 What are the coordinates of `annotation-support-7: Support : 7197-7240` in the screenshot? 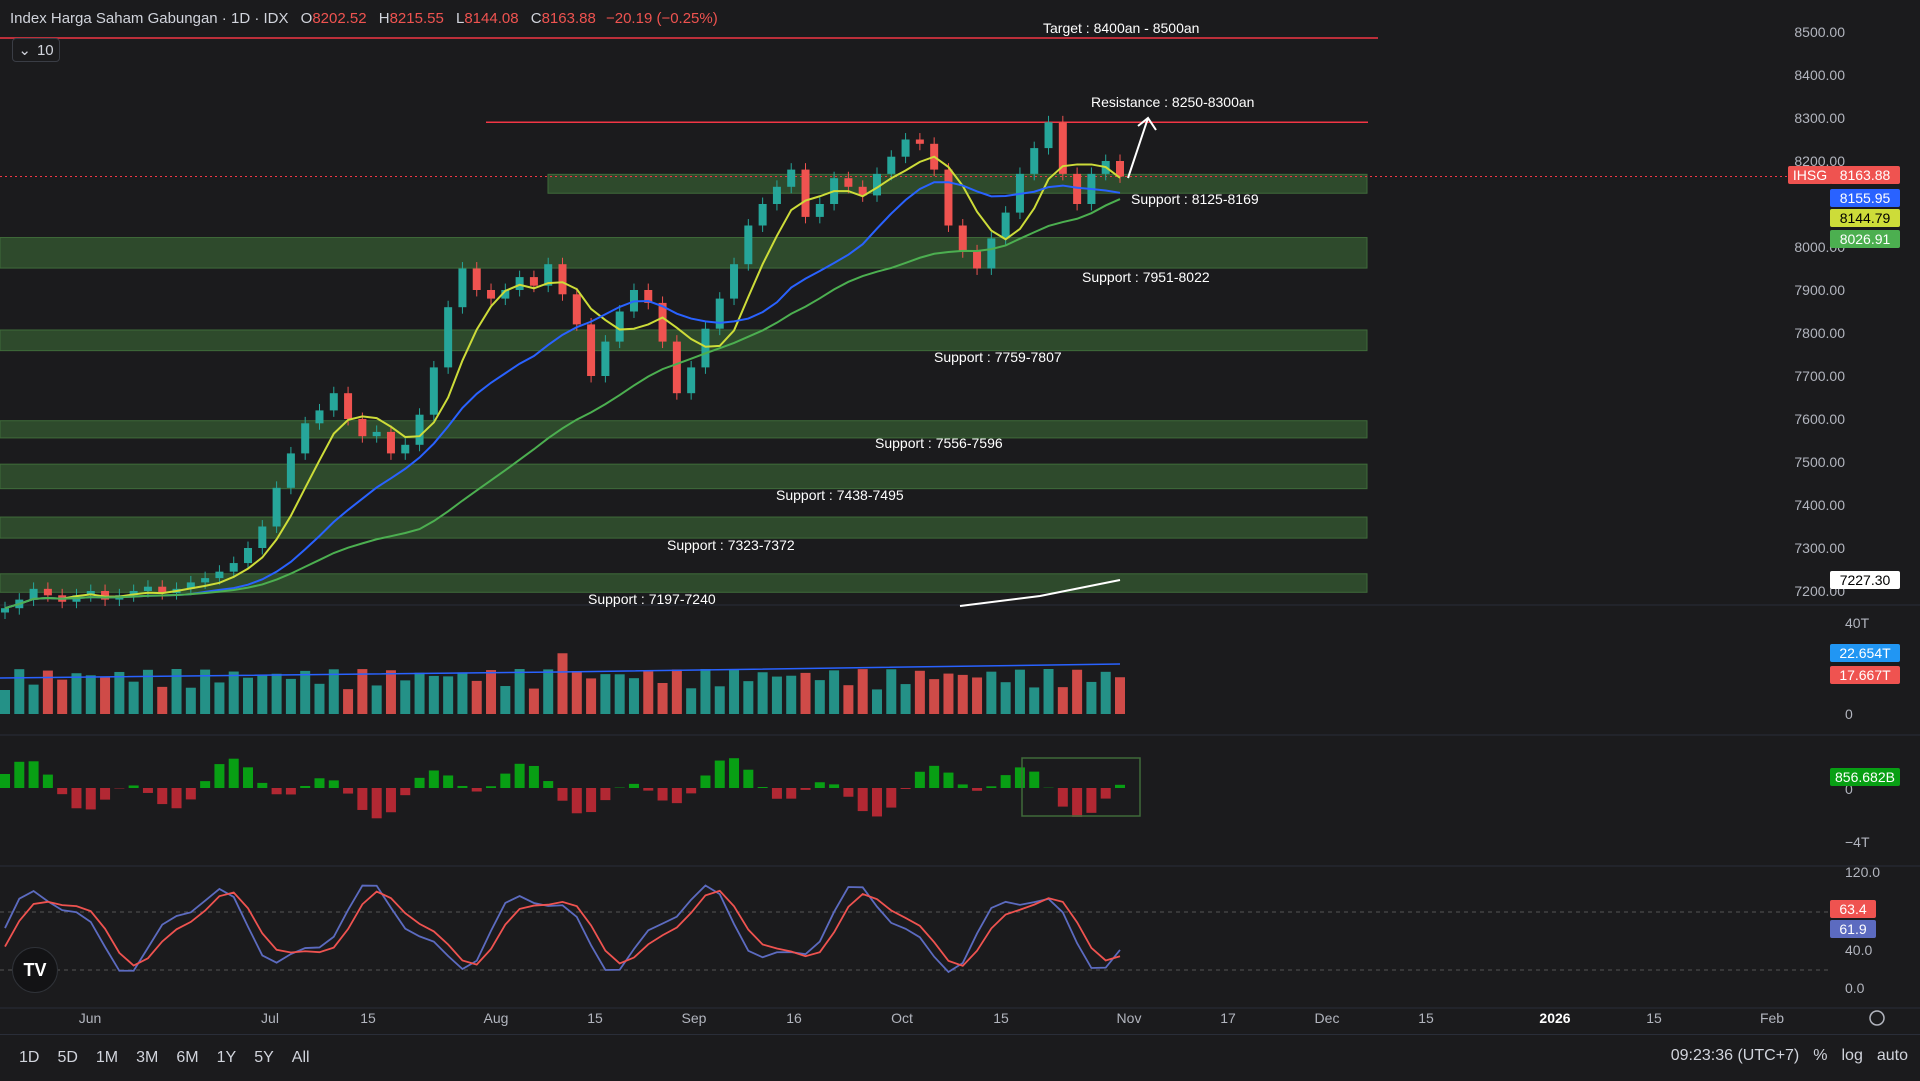 It's located at (652, 599).